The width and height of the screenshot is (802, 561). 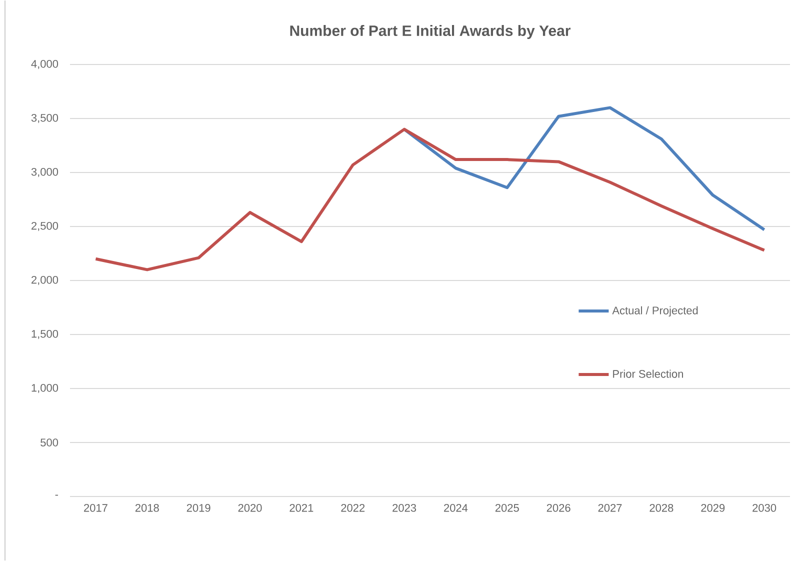 What do you see at coordinates (147, 508) in the screenshot?
I see `x-tick-label: 2018` at bounding box center [147, 508].